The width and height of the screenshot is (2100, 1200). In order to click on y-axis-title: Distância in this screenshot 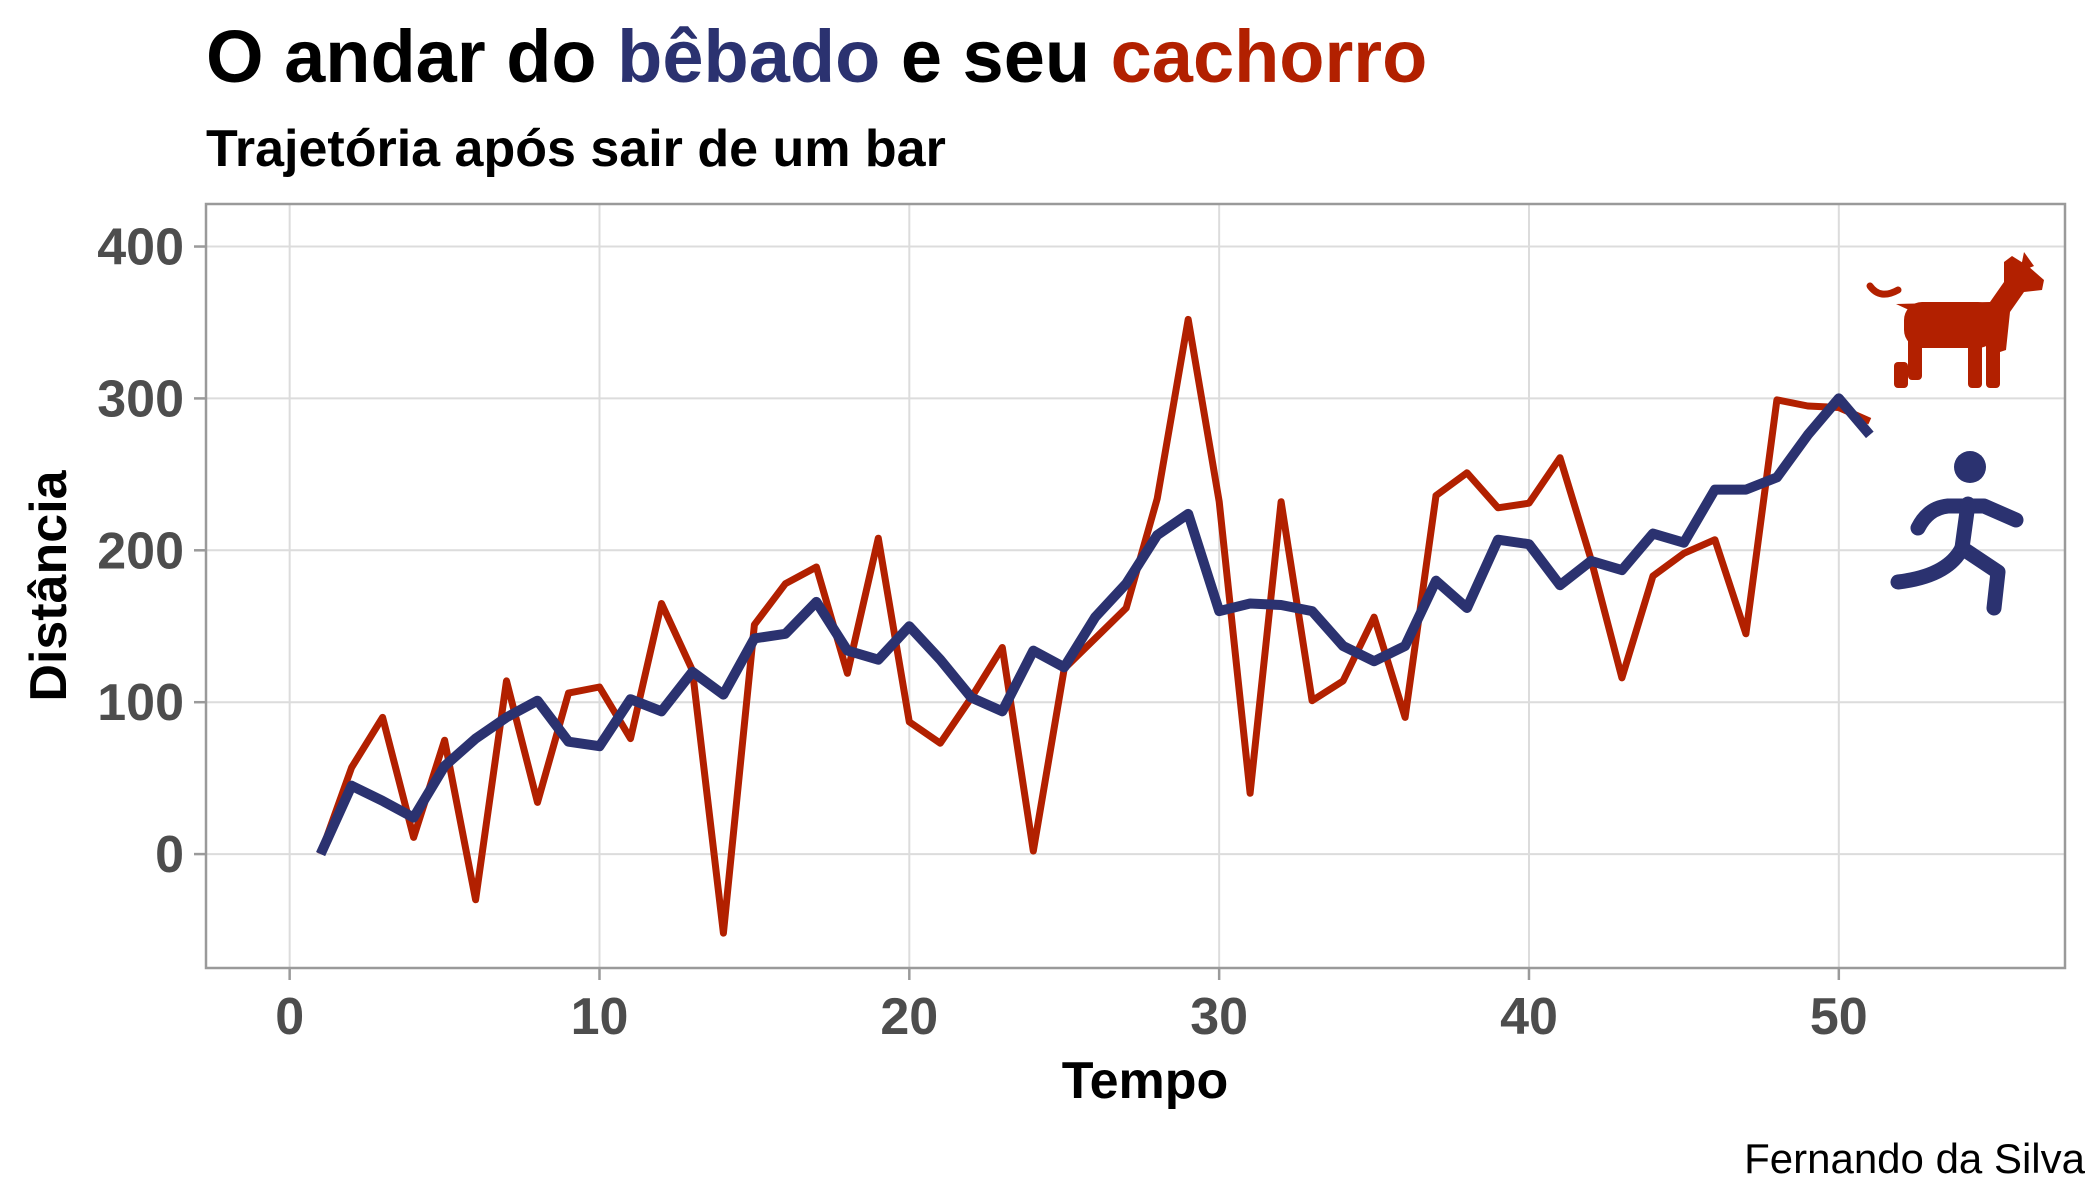, I will do `click(49, 585)`.